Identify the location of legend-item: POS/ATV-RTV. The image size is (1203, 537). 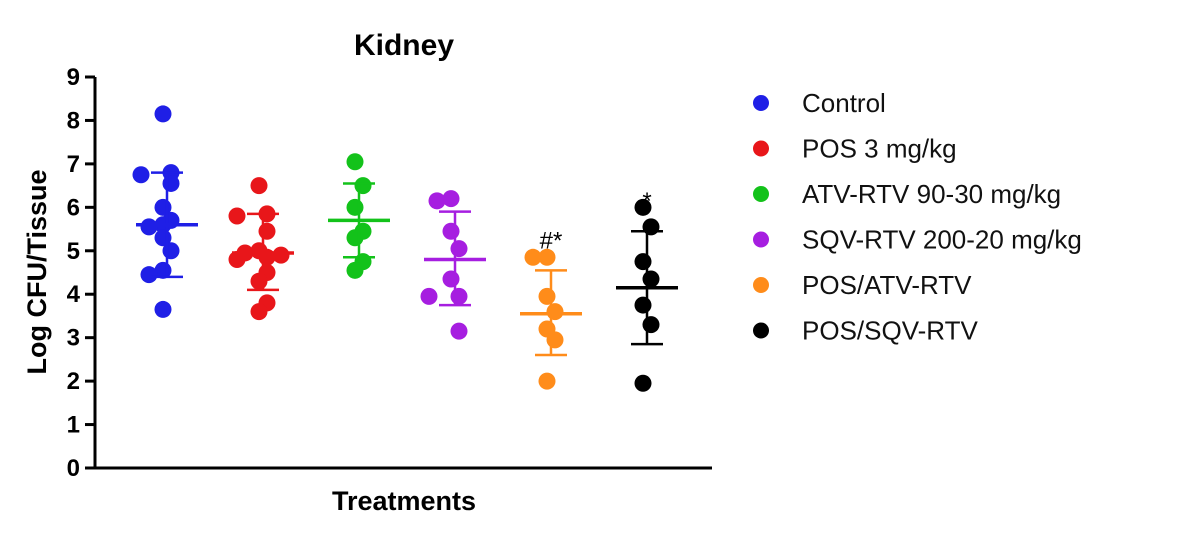
(862, 285).